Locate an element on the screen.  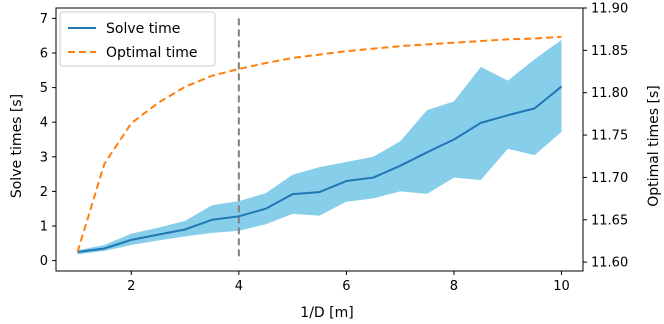
x-axis-label: 1/D [m] is located at coordinates (326, 313).